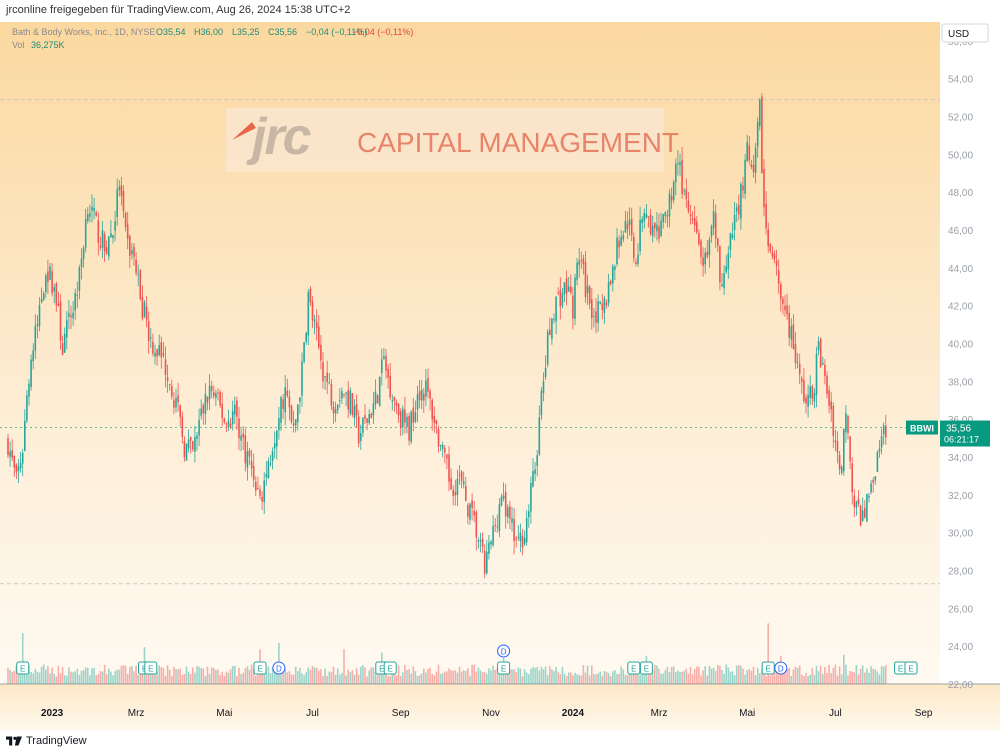 This screenshot has width=1000, height=753. What do you see at coordinates (573, 713) in the screenshot?
I see `time-tick-label: 2024` at bounding box center [573, 713].